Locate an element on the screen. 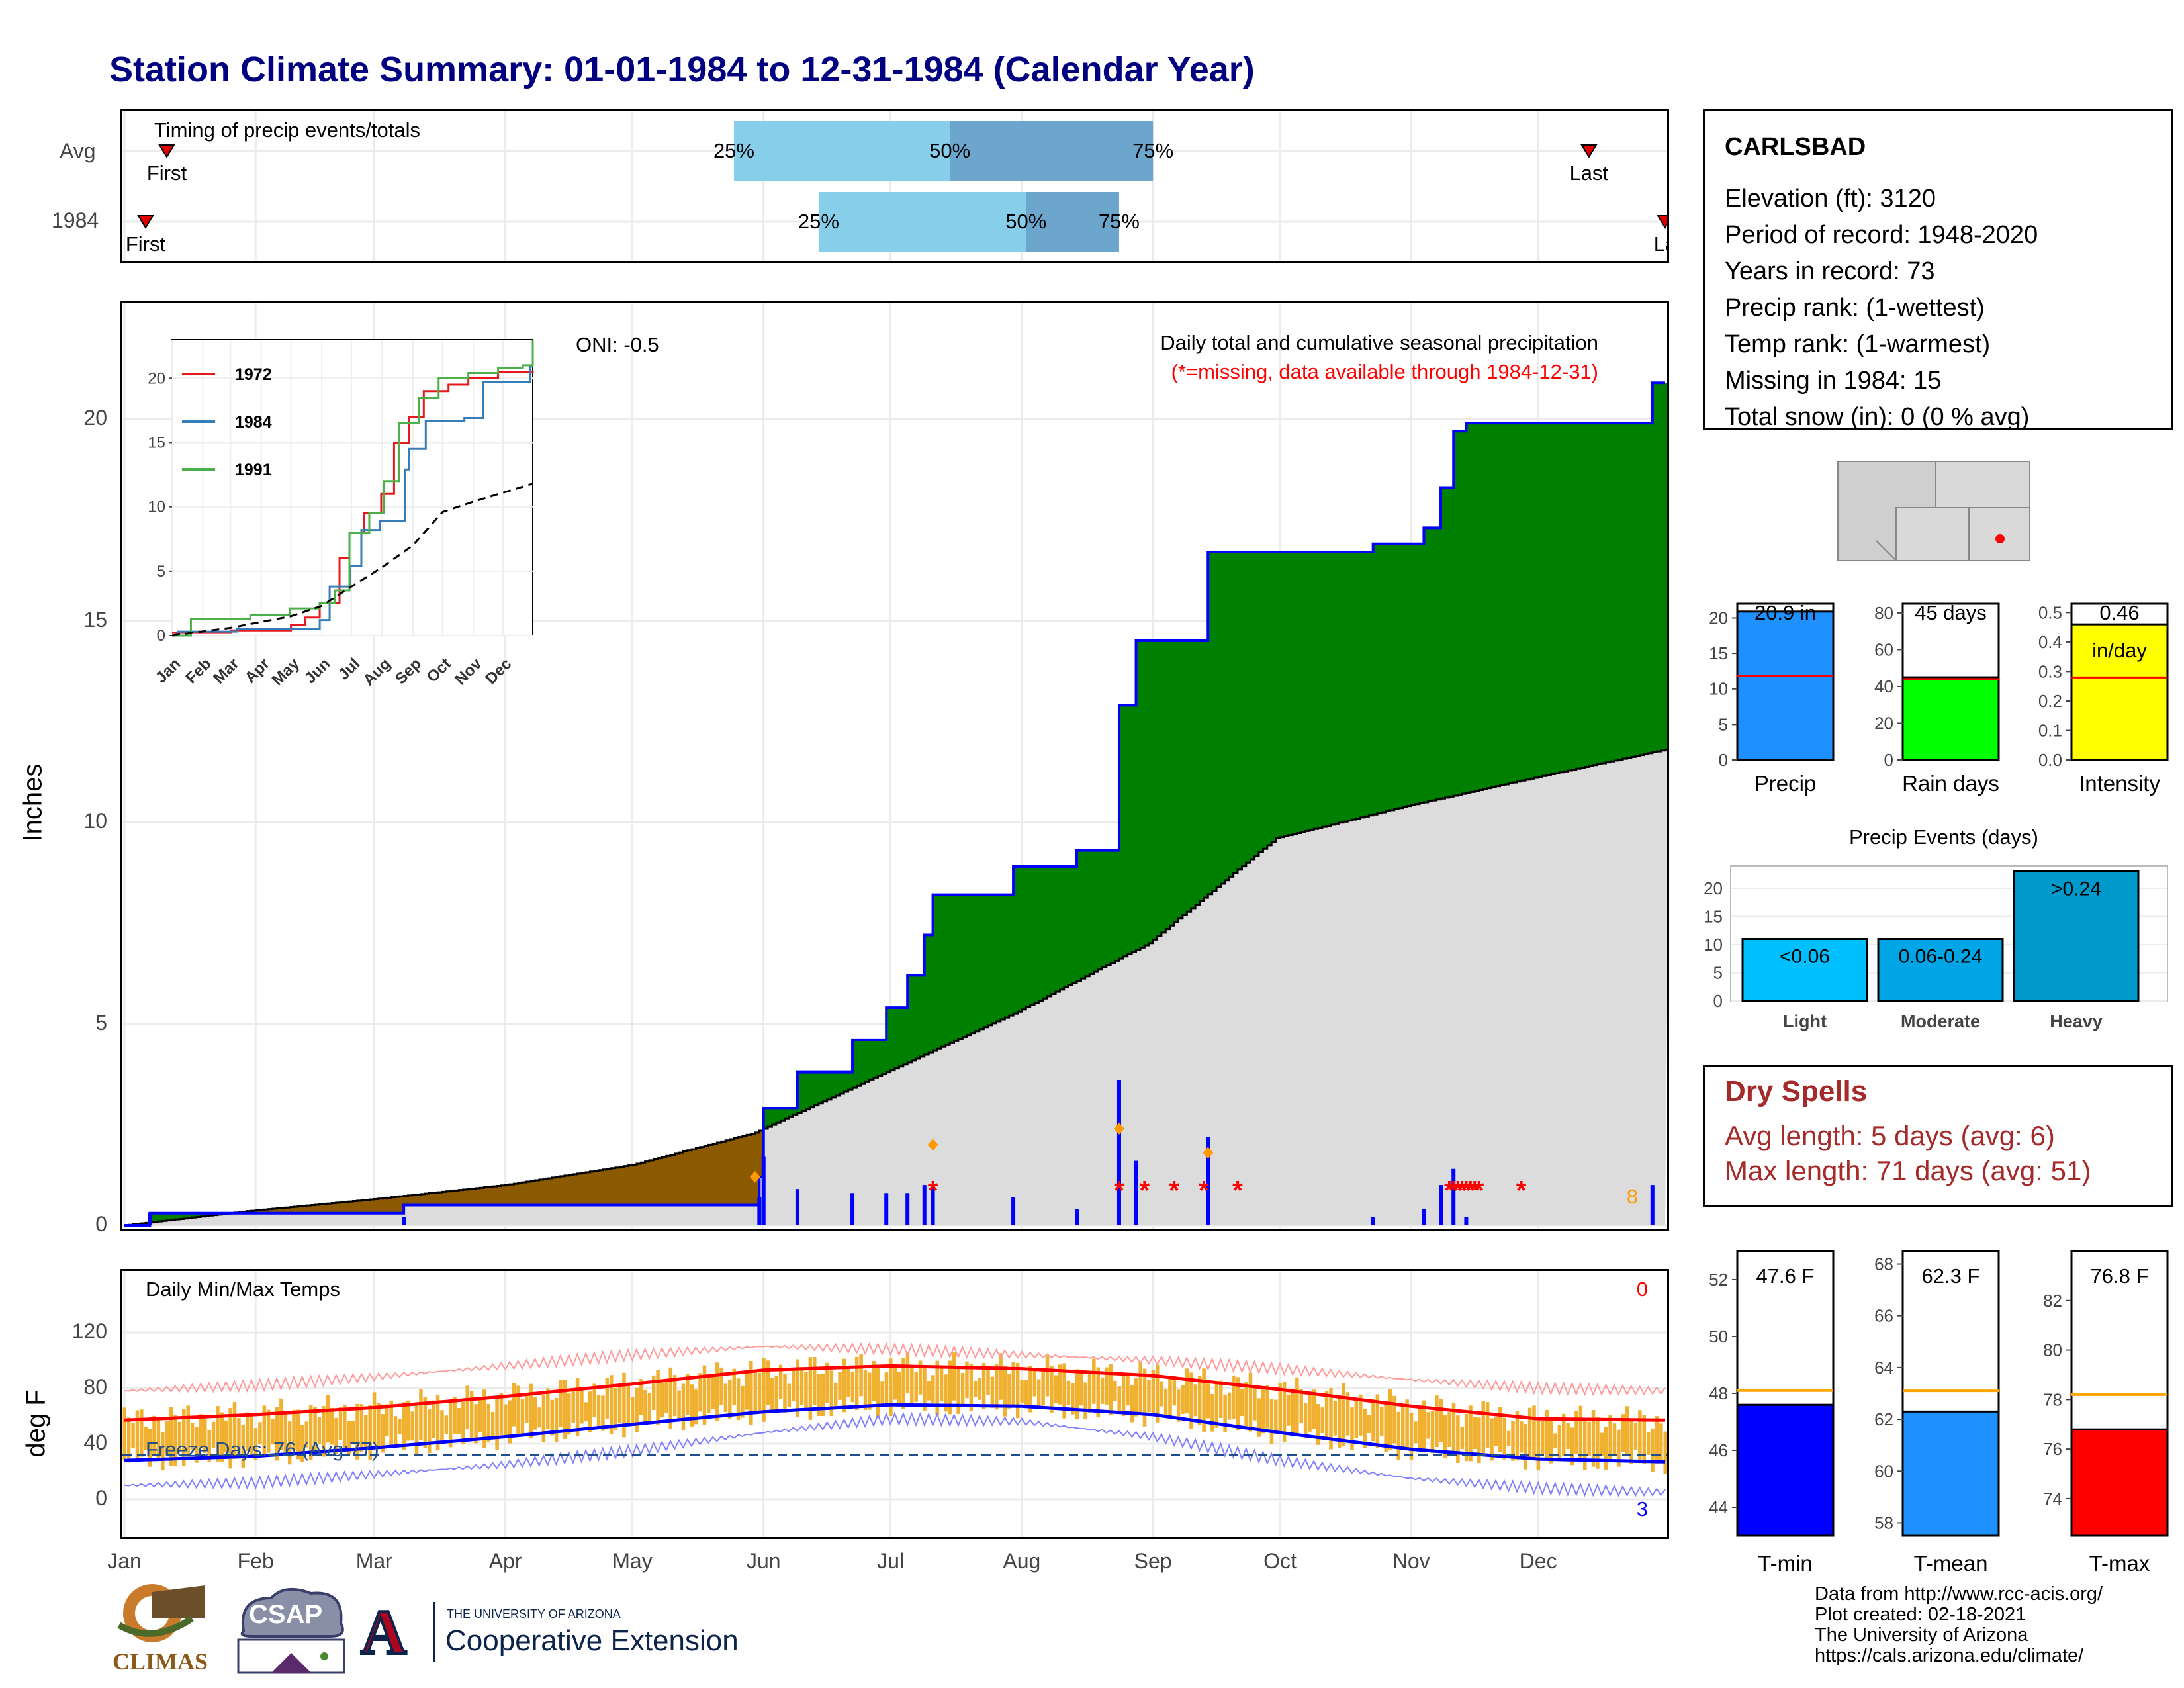 The width and height of the screenshot is (2184, 1688). station-precip-rank: Precip rank: (1-wettest) is located at coordinates (1855, 308).